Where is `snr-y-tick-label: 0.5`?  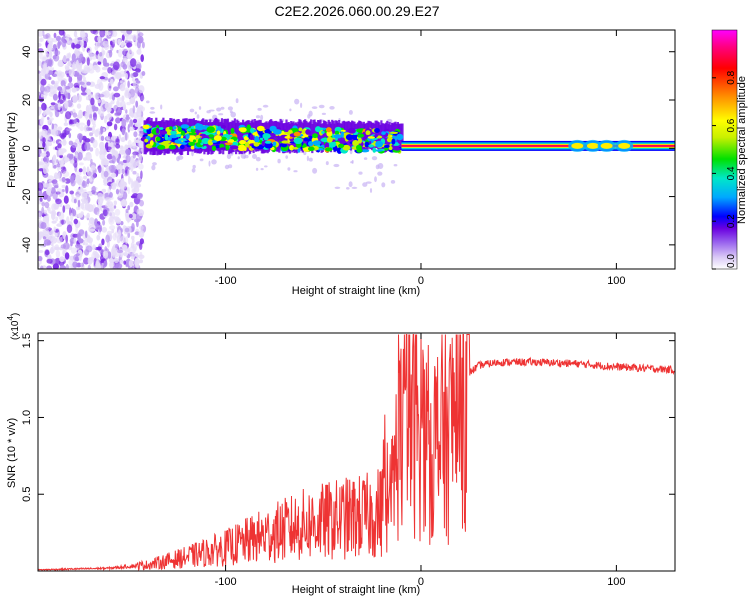 snr-y-tick-label: 0.5 is located at coordinates (27, 494).